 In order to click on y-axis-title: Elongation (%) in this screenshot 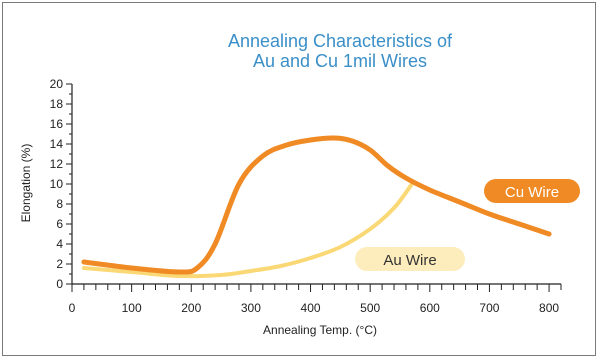, I will do `click(26, 183)`.